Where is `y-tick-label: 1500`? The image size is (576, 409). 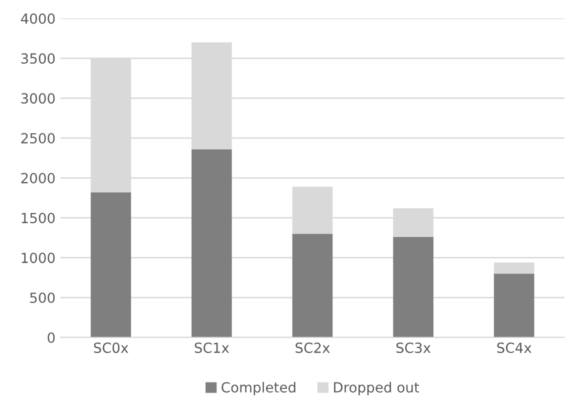 y-tick-label: 1500 is located at coordinates (38, 218).